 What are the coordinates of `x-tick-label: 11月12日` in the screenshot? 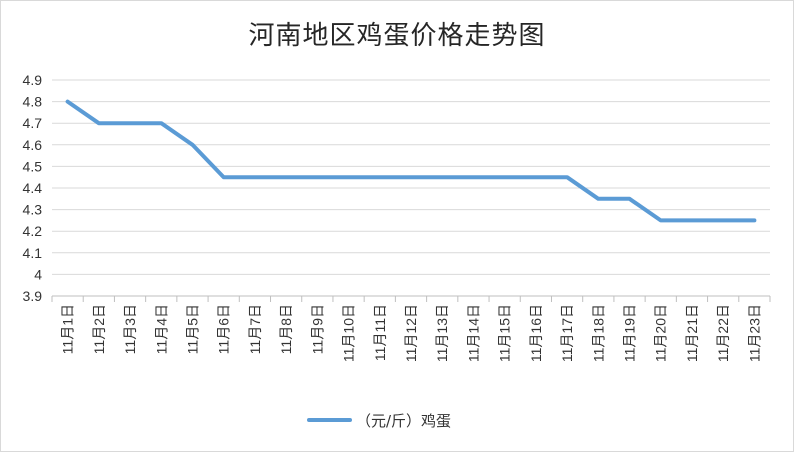 It's located at (411, 333).